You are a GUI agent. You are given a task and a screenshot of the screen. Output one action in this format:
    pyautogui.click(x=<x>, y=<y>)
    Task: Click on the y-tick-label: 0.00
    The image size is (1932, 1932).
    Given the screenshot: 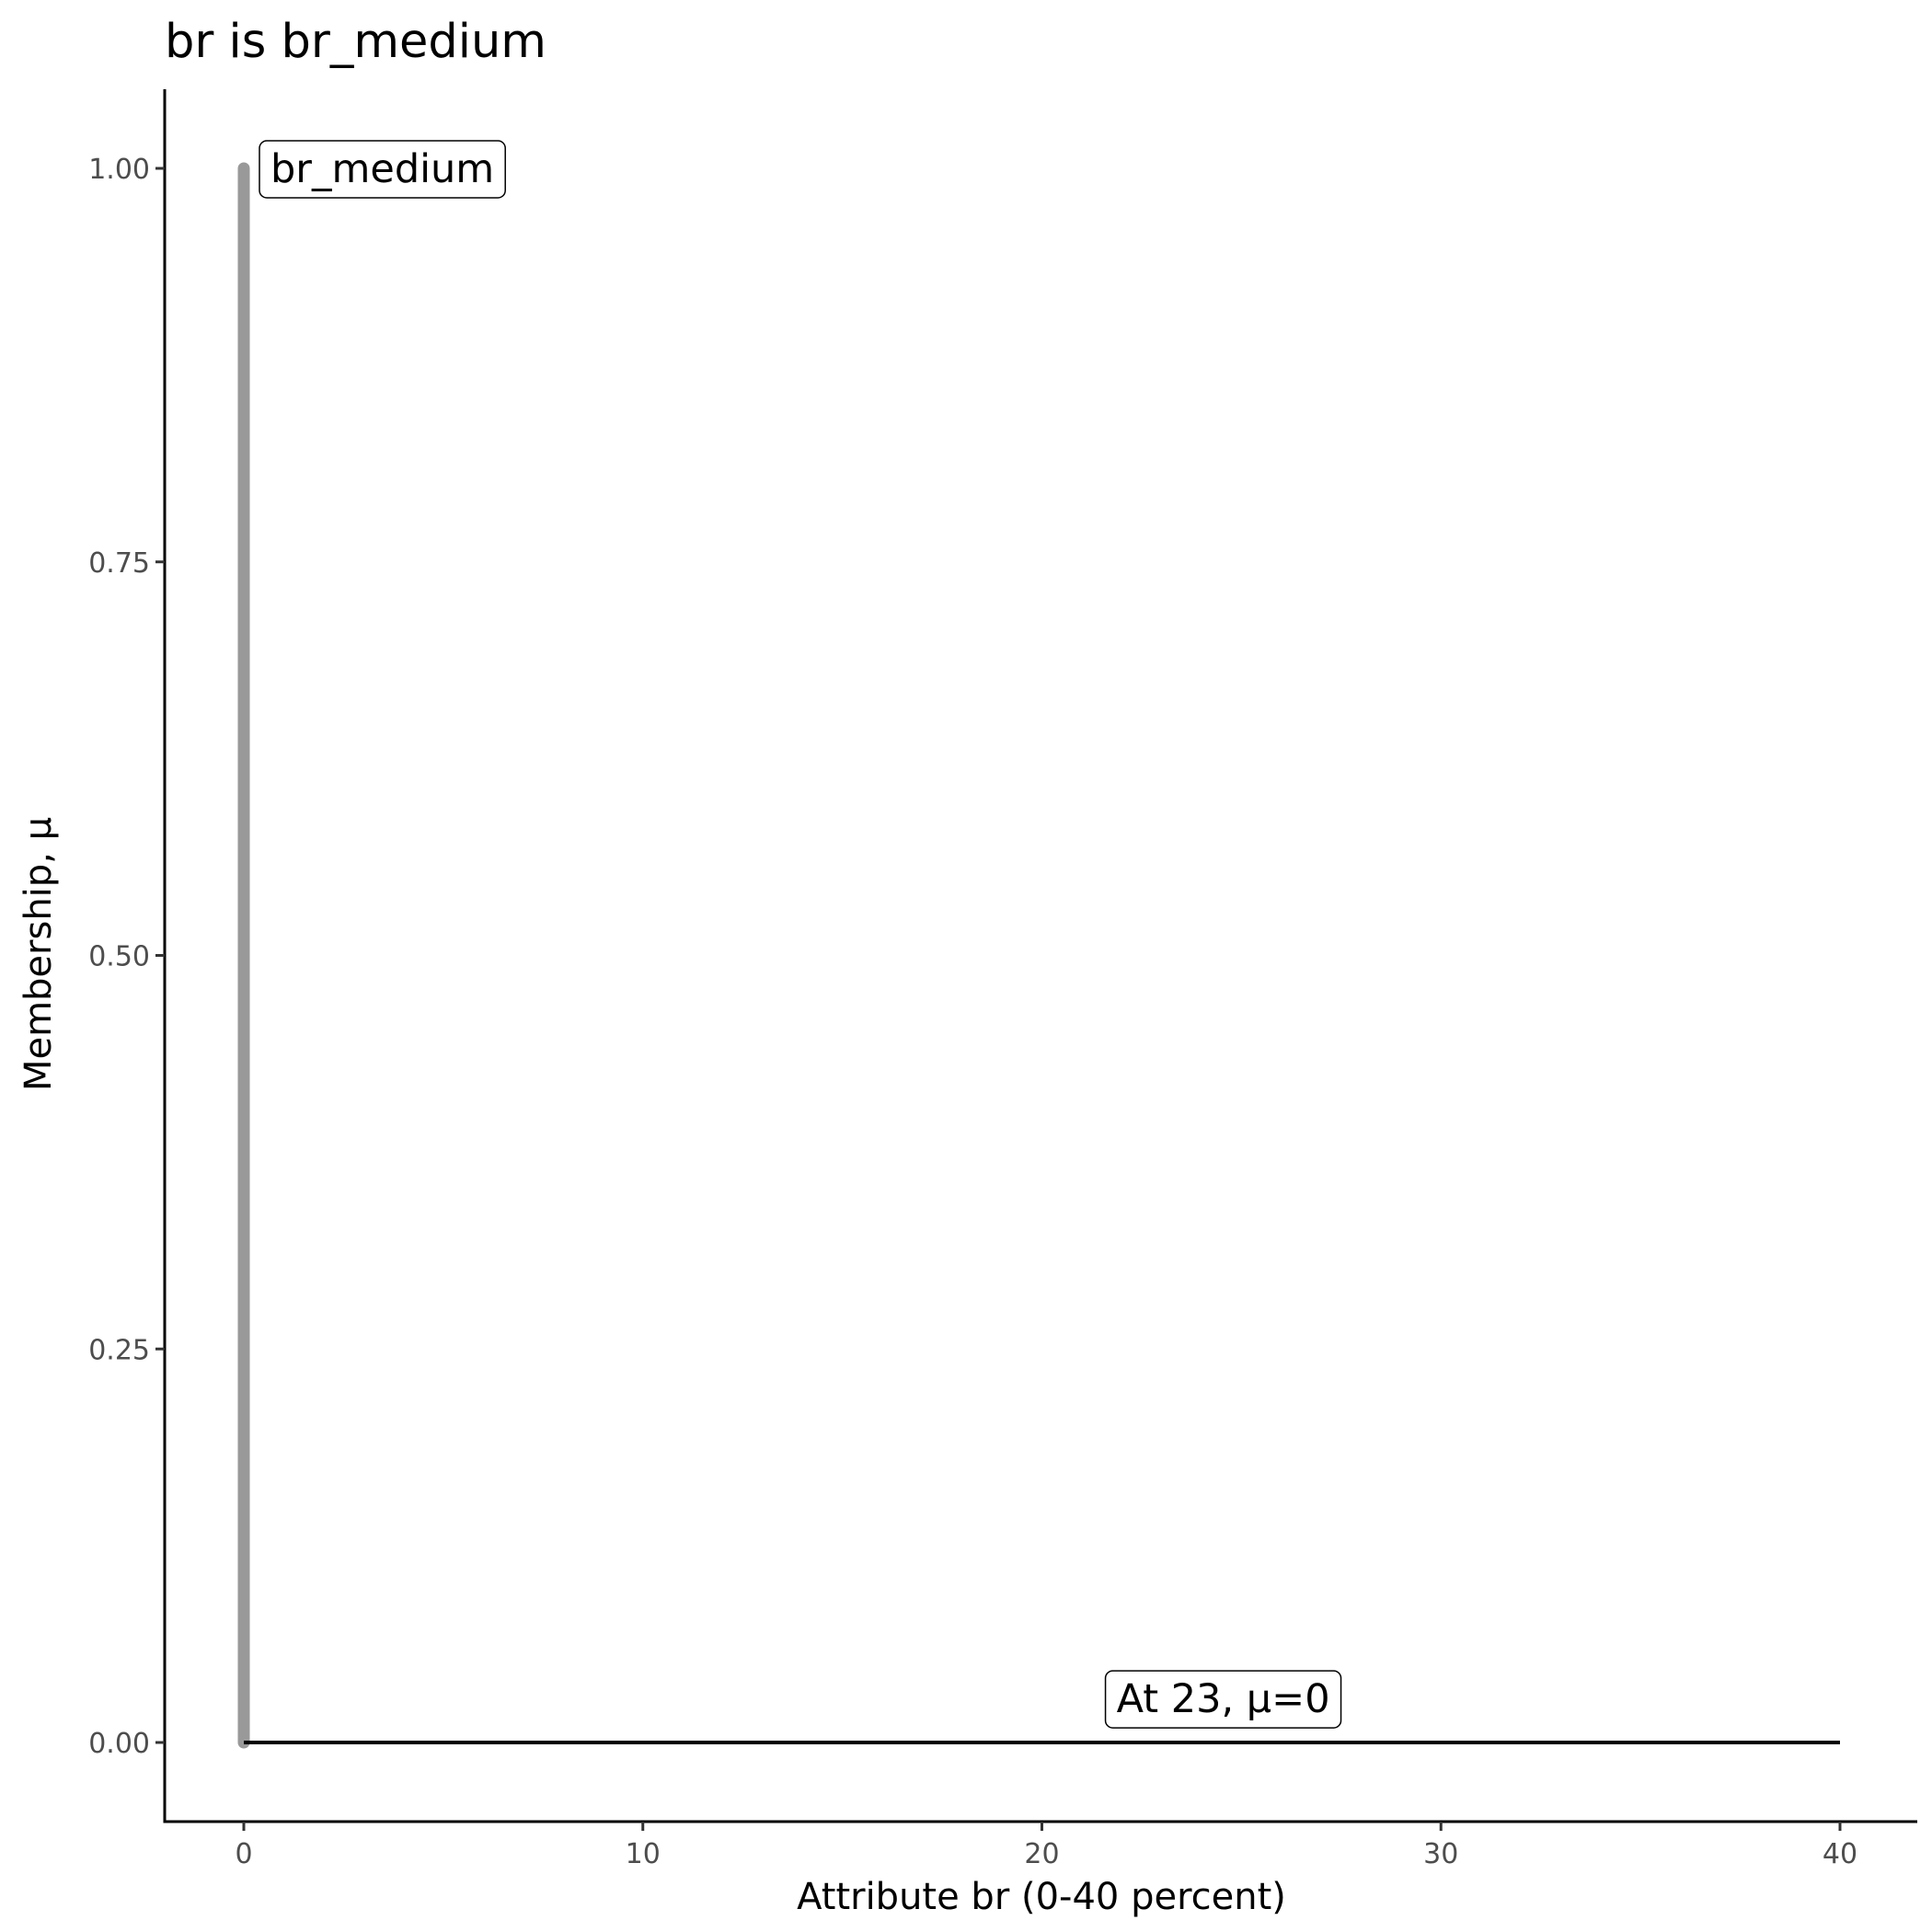 What is the action you would take?
    pyautogui.click(x=119, y=1744)
    